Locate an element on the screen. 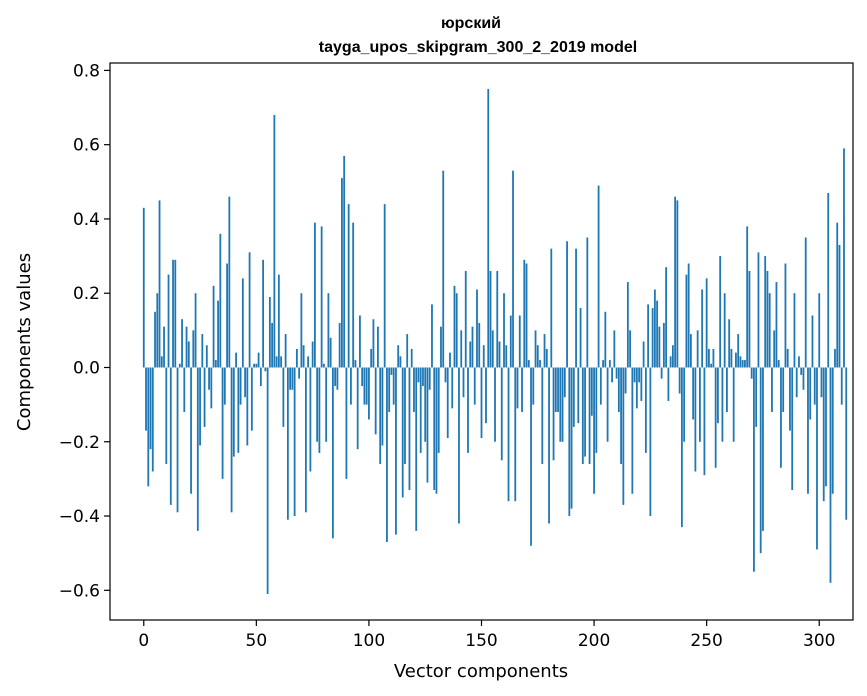  x-tick-label: 50 is located at coordinates (257, 641).